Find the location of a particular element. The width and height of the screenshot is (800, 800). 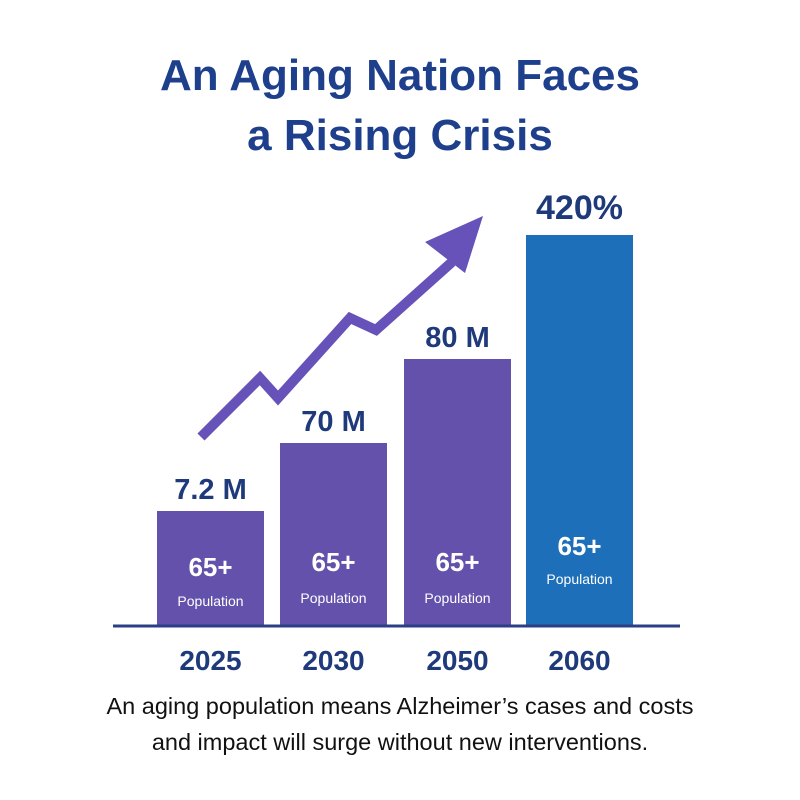

bar-text-main-2060: 65+ is located at coordinates (579, 546).